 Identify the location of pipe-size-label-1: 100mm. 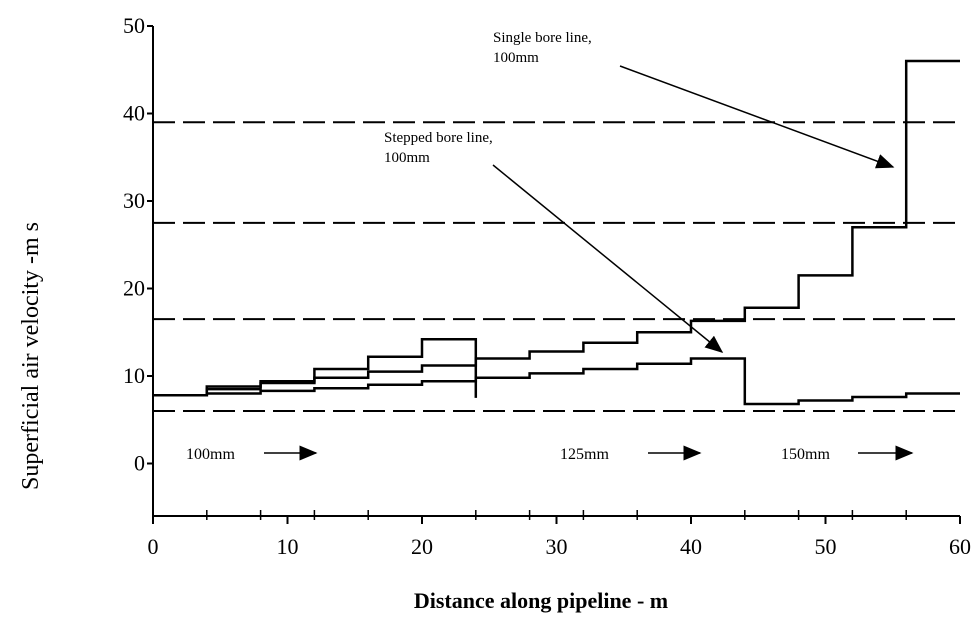
(210, 454).